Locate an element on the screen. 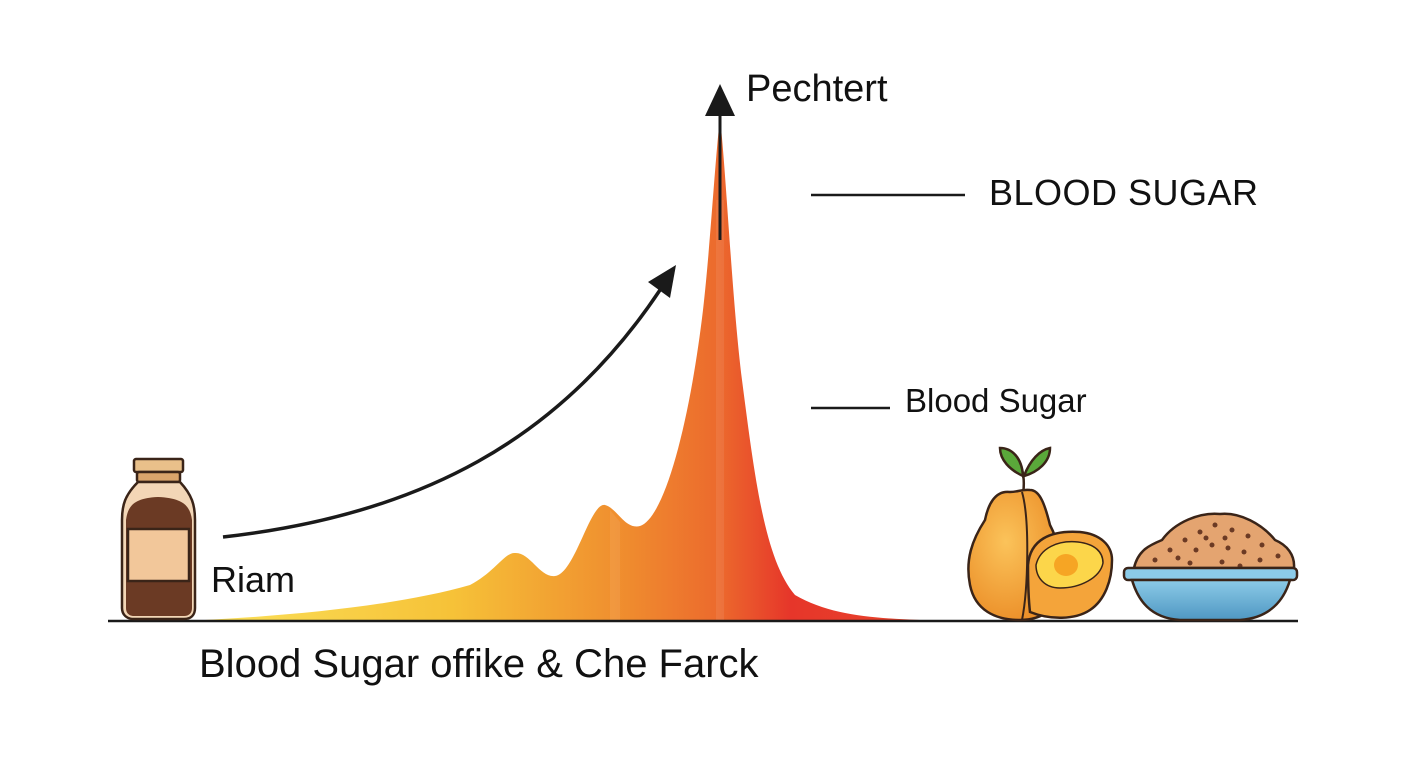  pear-fruit-icon is located at coordinates (1040, 534).